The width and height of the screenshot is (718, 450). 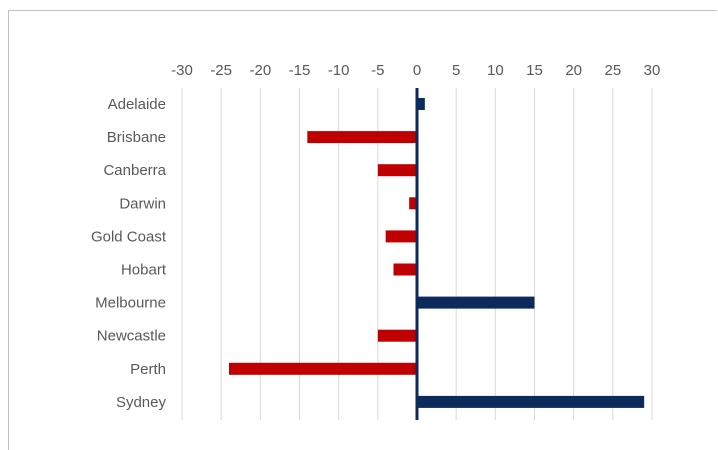 What do you see at coordinates (413, 203) in the screenshot?
I see `bar-darwin` at bounding box center [413, 203].